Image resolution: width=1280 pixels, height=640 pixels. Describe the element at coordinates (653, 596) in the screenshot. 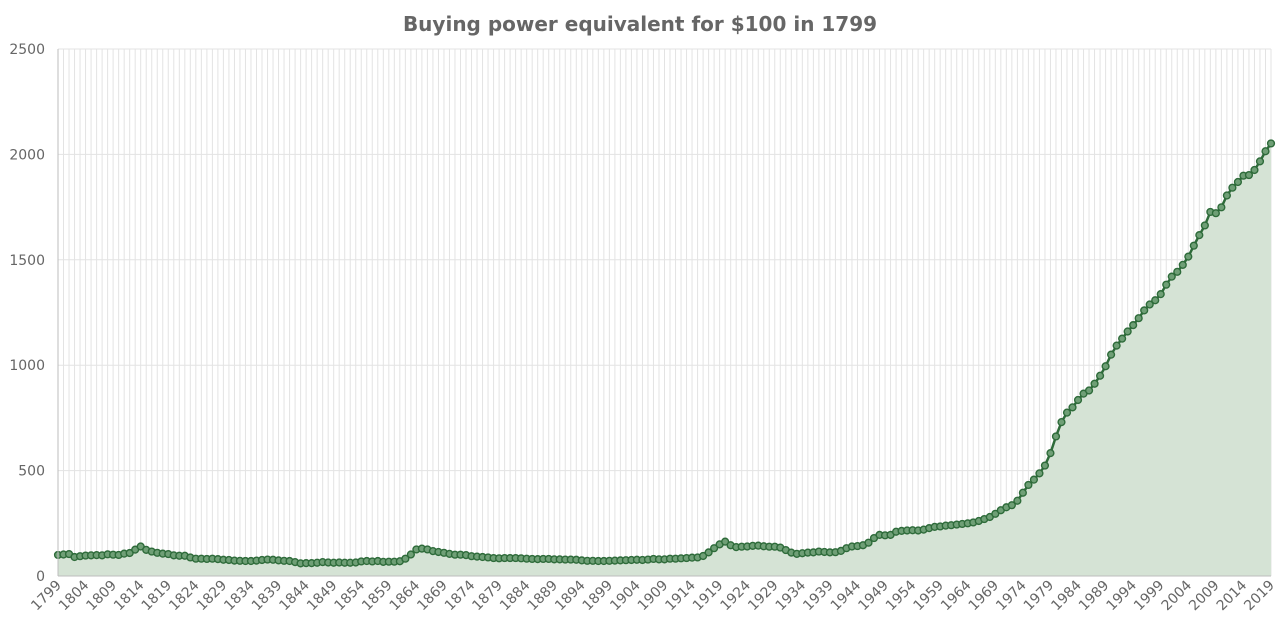

I see `x-tick-label: 1909` at that location.